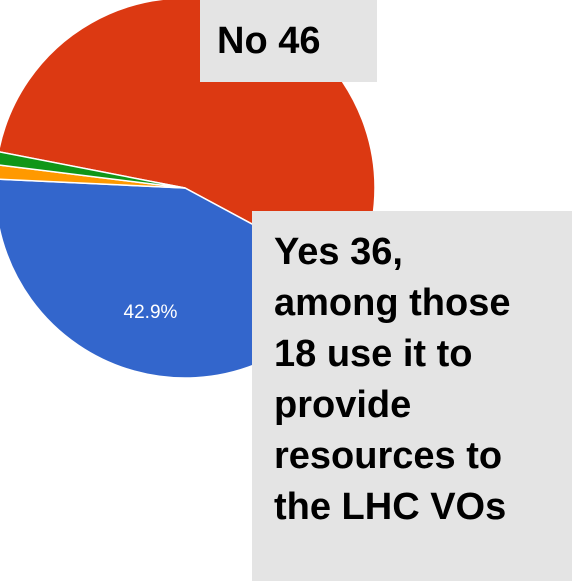 The image size is (572, 581). Describe the element at coordinates (388, 456) in the screenshot. I see `yes-callout-line: resources to` at that location.